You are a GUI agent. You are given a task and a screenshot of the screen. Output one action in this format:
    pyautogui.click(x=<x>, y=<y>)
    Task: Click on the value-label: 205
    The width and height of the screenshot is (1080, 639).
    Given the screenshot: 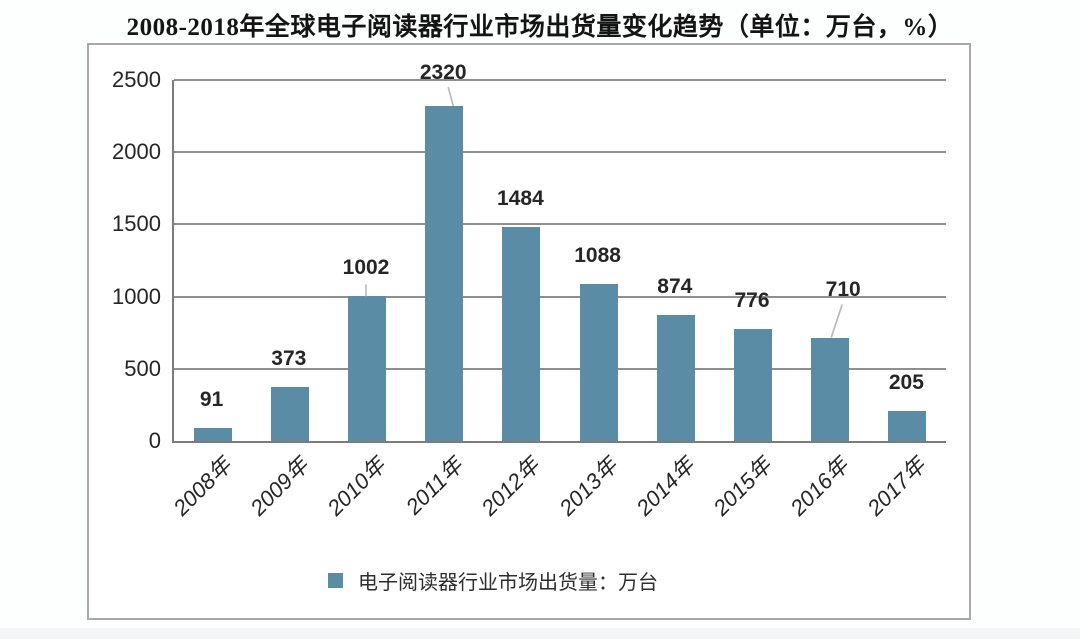 What is the action you would take?
    pyautogui.click(x=906, y=383)
    